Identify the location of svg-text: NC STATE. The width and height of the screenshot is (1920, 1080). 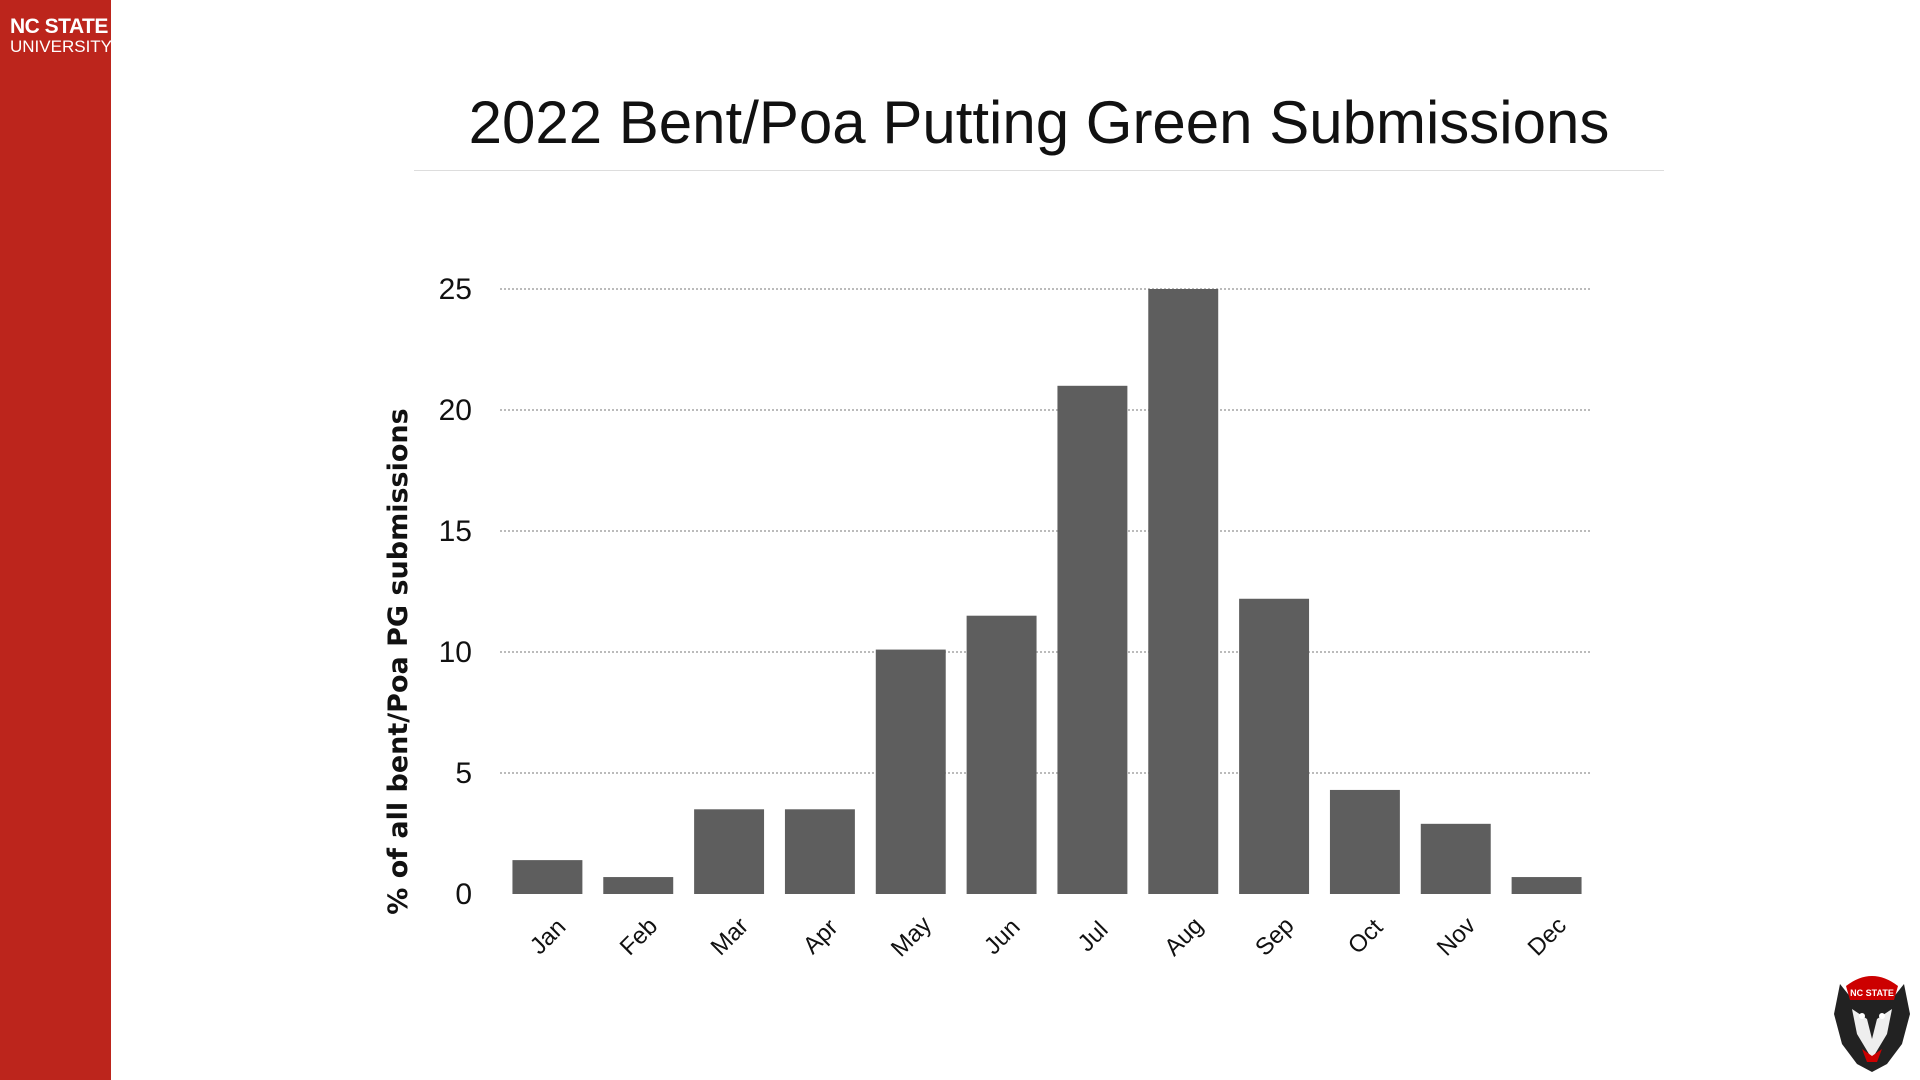
(1872, 993).